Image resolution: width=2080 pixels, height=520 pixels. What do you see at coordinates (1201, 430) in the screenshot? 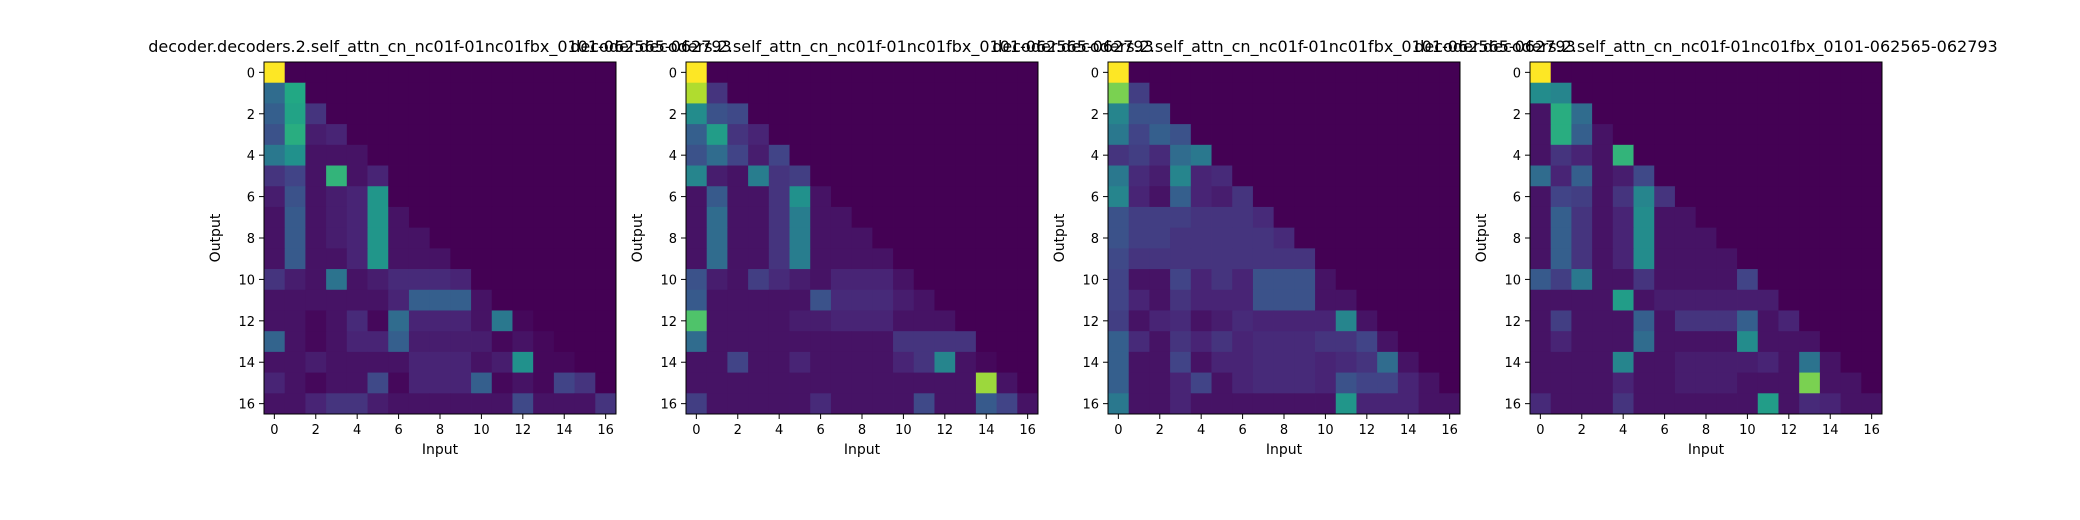
I see `x-tick-label: 4` at bounding box center [1201, 430].